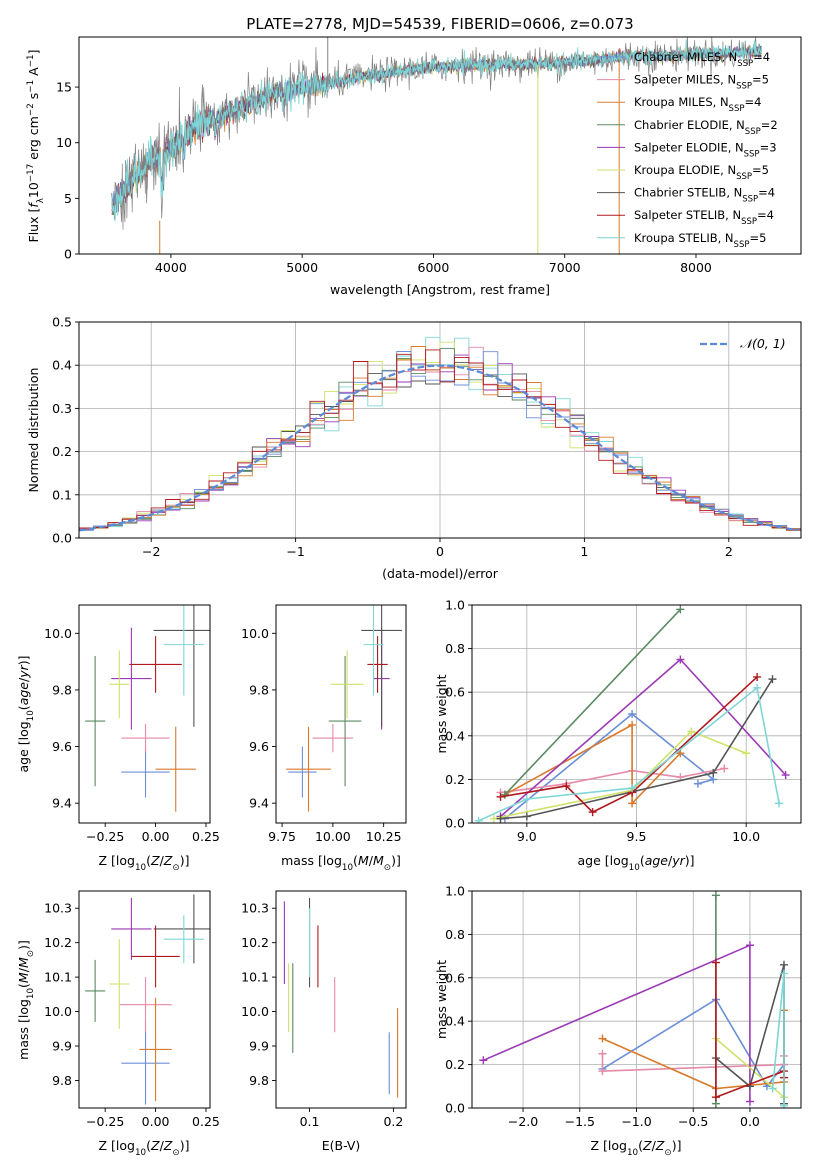 This screenshot has height=1170, width=819. Describe the element at coordinates (612, 780) in the screenshot. I see `weight-line-salpeter_miles` at that location.